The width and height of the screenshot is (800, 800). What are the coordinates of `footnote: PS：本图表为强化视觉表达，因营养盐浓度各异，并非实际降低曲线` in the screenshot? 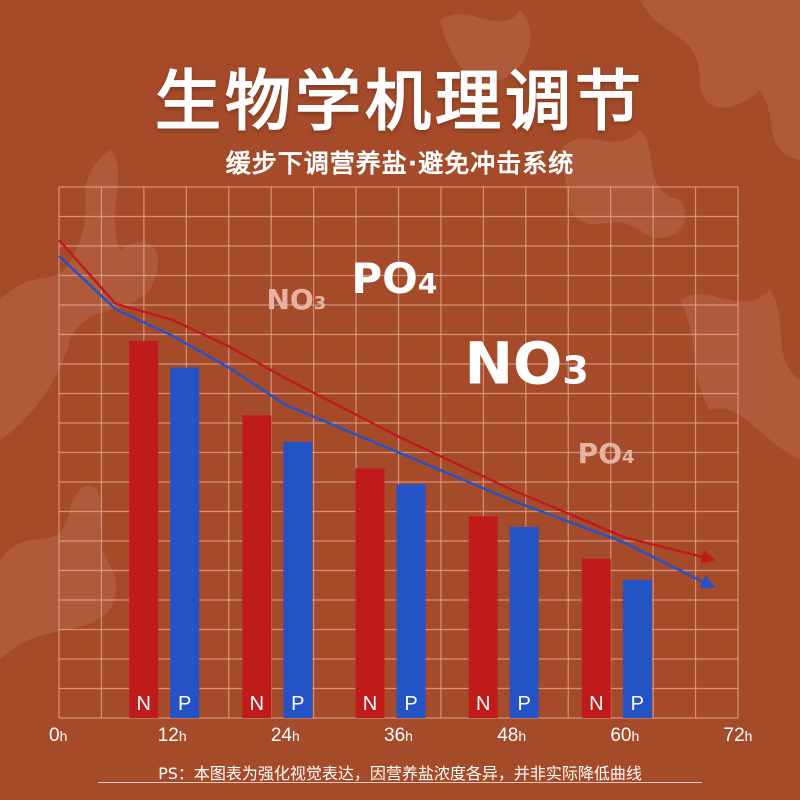 It's located at (400, 773).